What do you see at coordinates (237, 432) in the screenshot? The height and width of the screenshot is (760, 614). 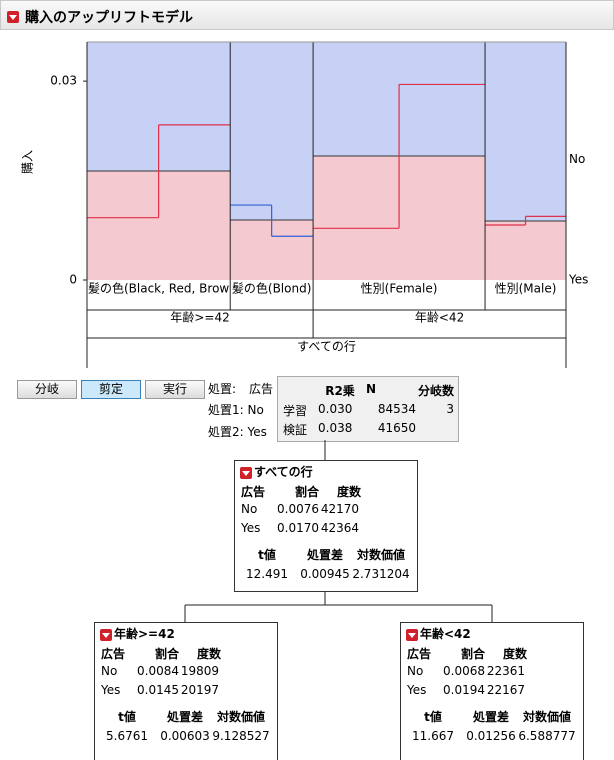 I see `treatment-2: 処置2: Yes` at bounding box center [237, 432].